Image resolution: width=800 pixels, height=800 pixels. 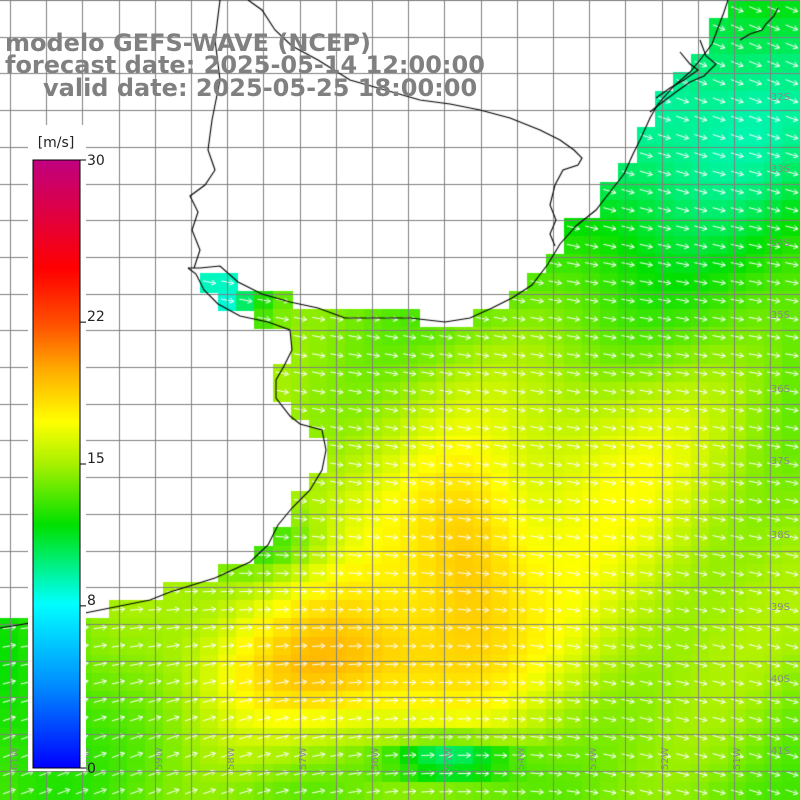 What do you see at coordinates (245, 65) in the screenshot?
I see `forecast-date: forecast date: 2025-05-14 12:00:00` at bounding box center [245, 65].